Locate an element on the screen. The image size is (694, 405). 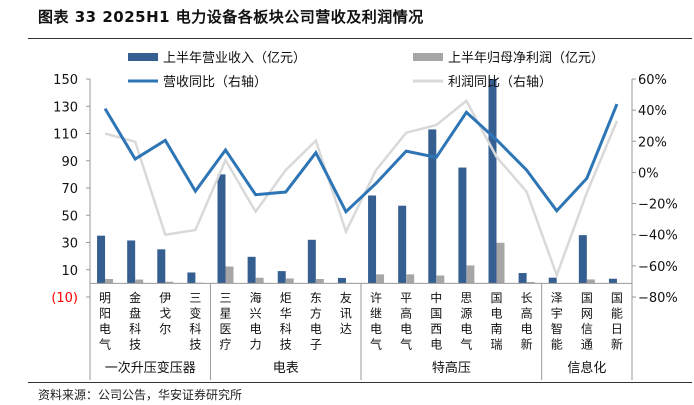
right-tick-label: 40% is located at coordinates (652, 111).